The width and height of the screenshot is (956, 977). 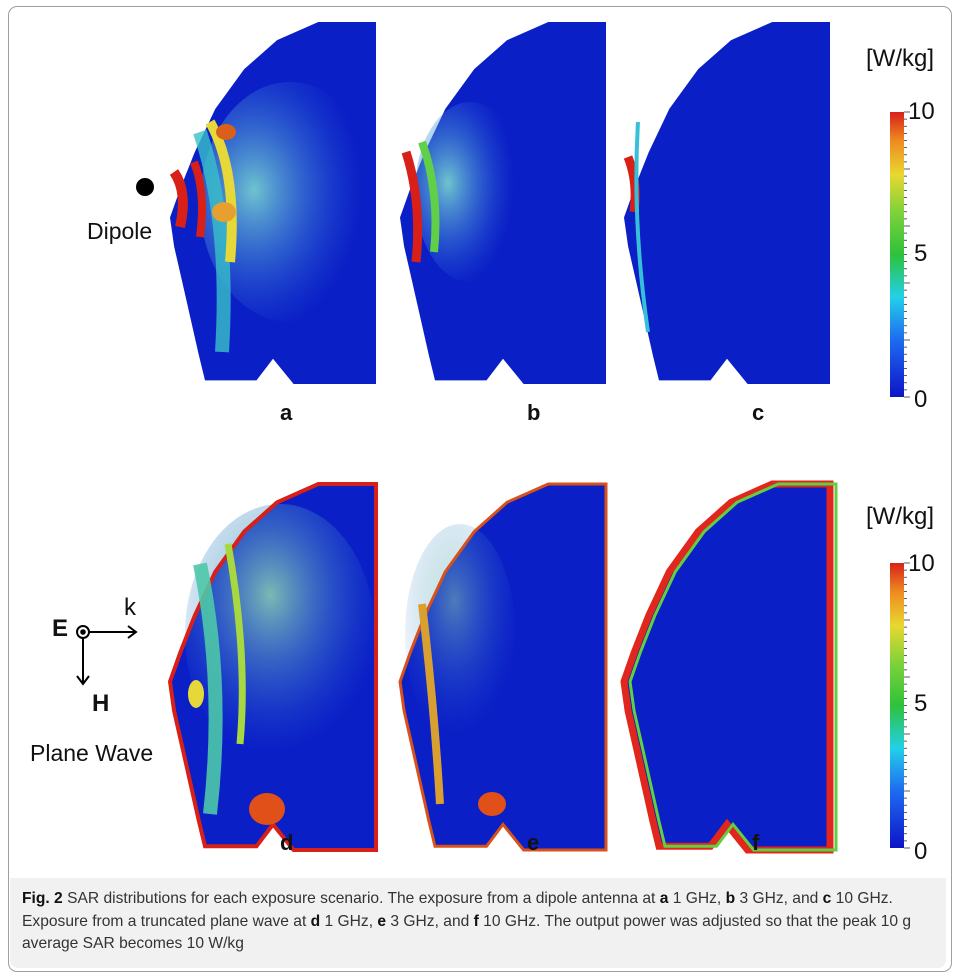 What do you see at coordinates (897, 705) in the screenshot?
I see `colorbar-bottom-gradient` at bounding box center [897, 705].